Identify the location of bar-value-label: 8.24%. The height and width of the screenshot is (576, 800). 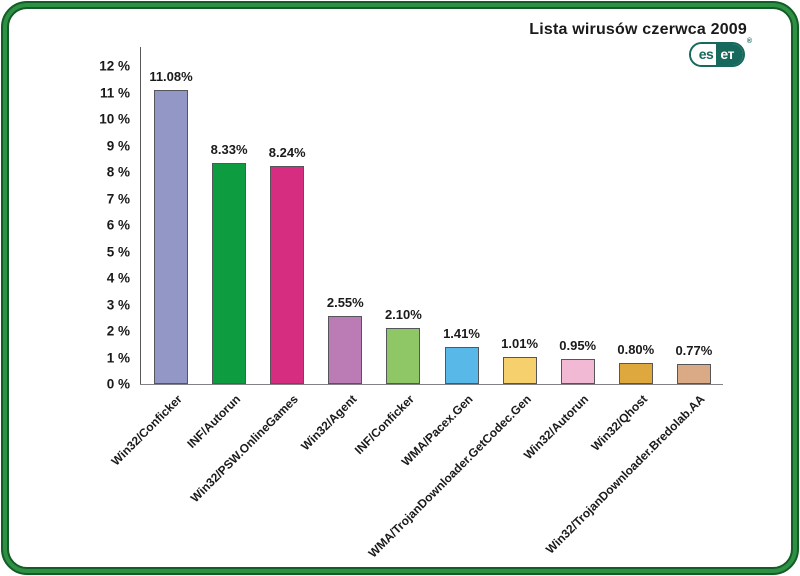
(287, 152).